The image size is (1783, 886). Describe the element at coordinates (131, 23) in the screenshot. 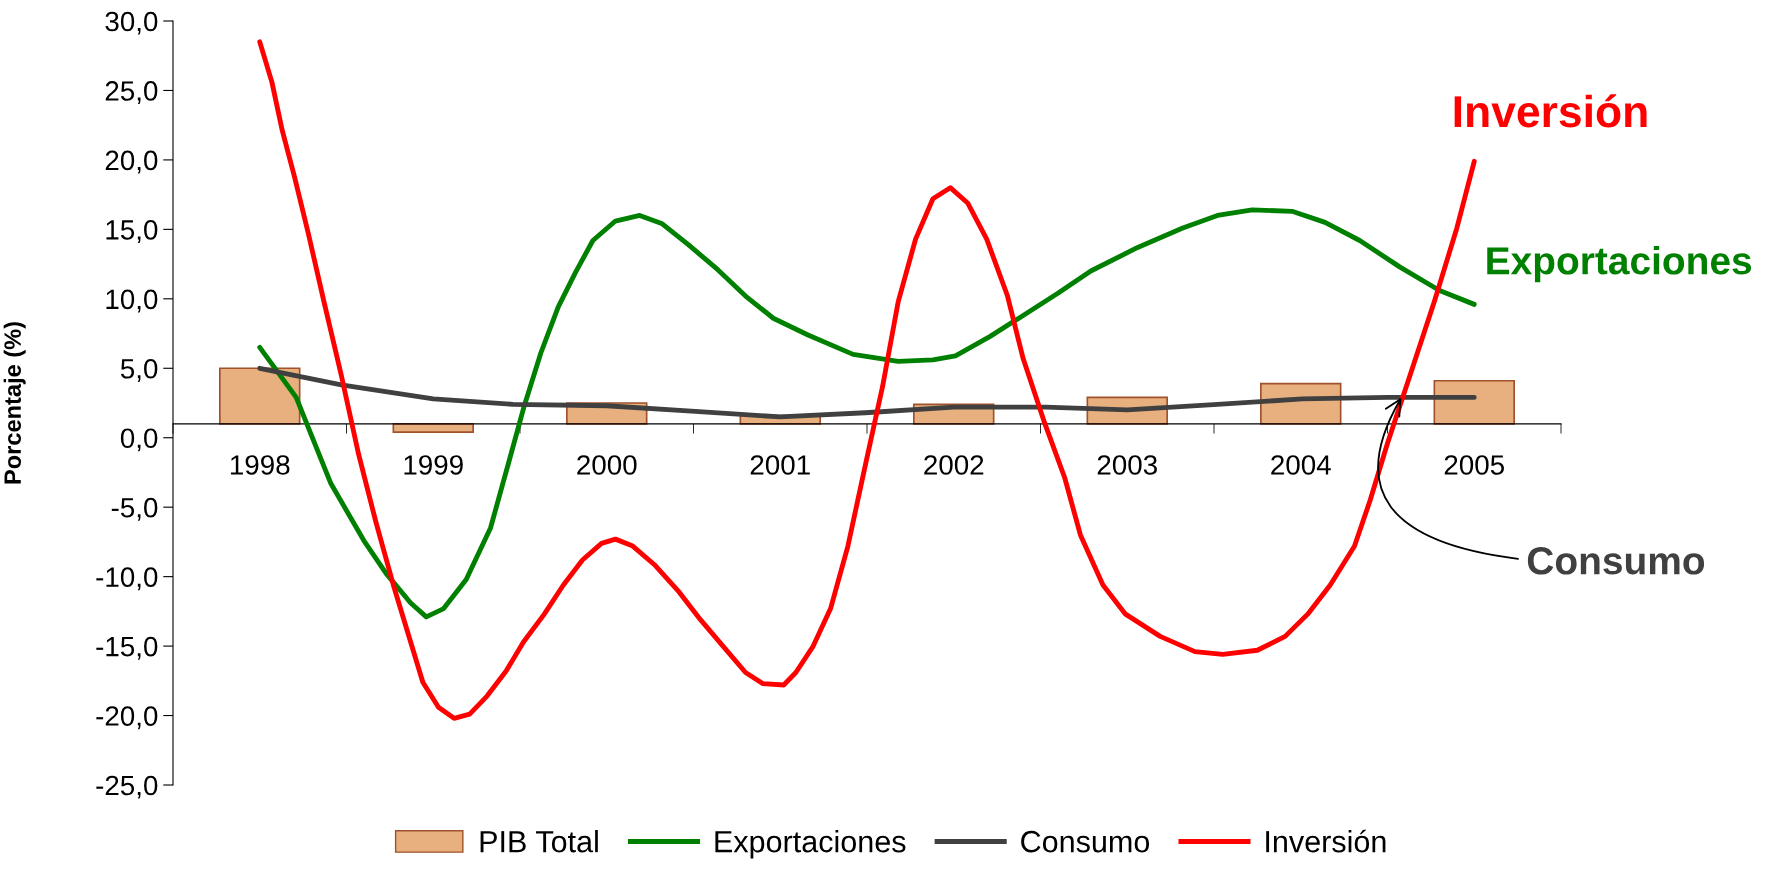

I see `y-tick-label: 30,0` at that location.